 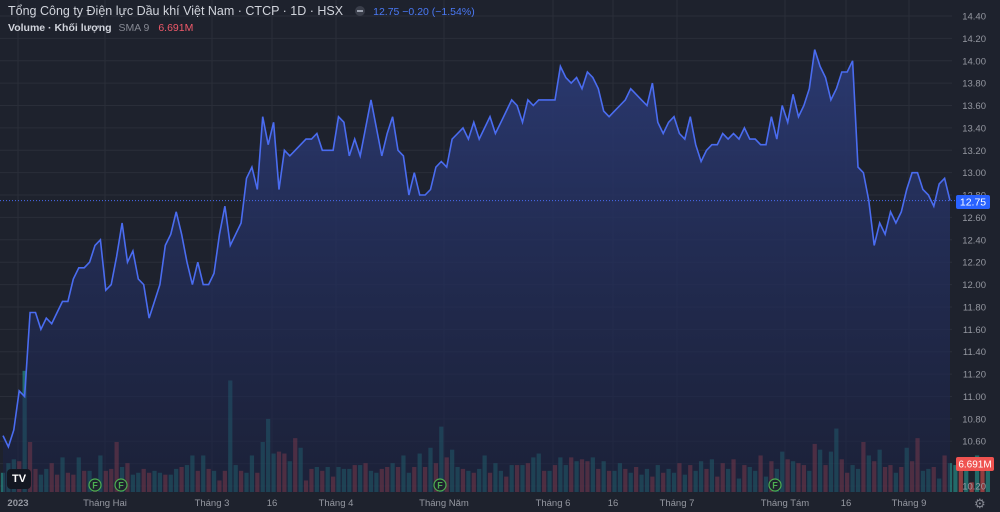 What do you see at coordinates (212, 503) in the screenshot?
I see `time-tick-label: Tháng 3` at bounding box center [212, 503].